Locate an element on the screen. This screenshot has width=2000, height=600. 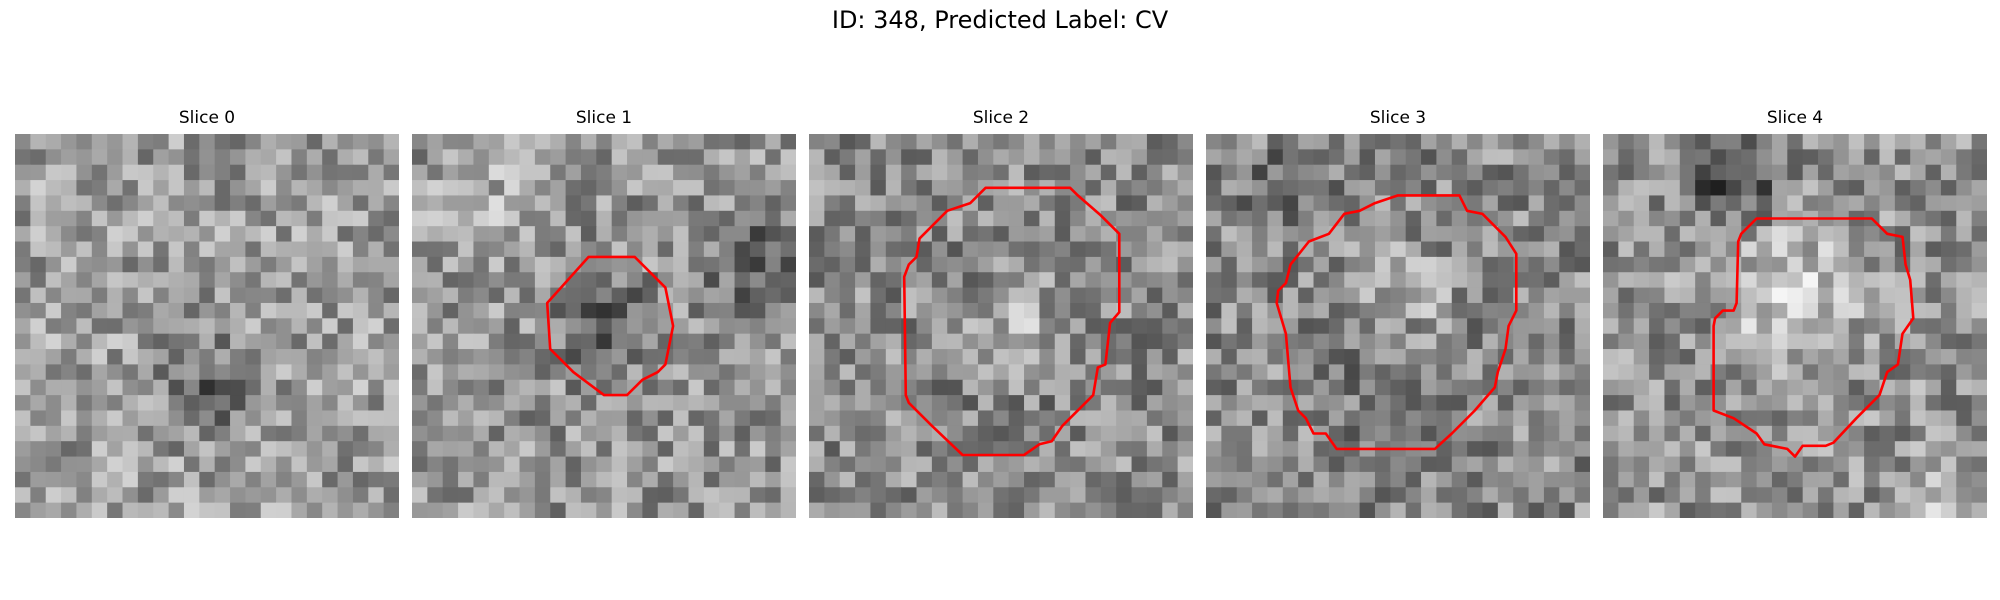
slice-title: Slice 4 is located at coordinates (1795, 118).